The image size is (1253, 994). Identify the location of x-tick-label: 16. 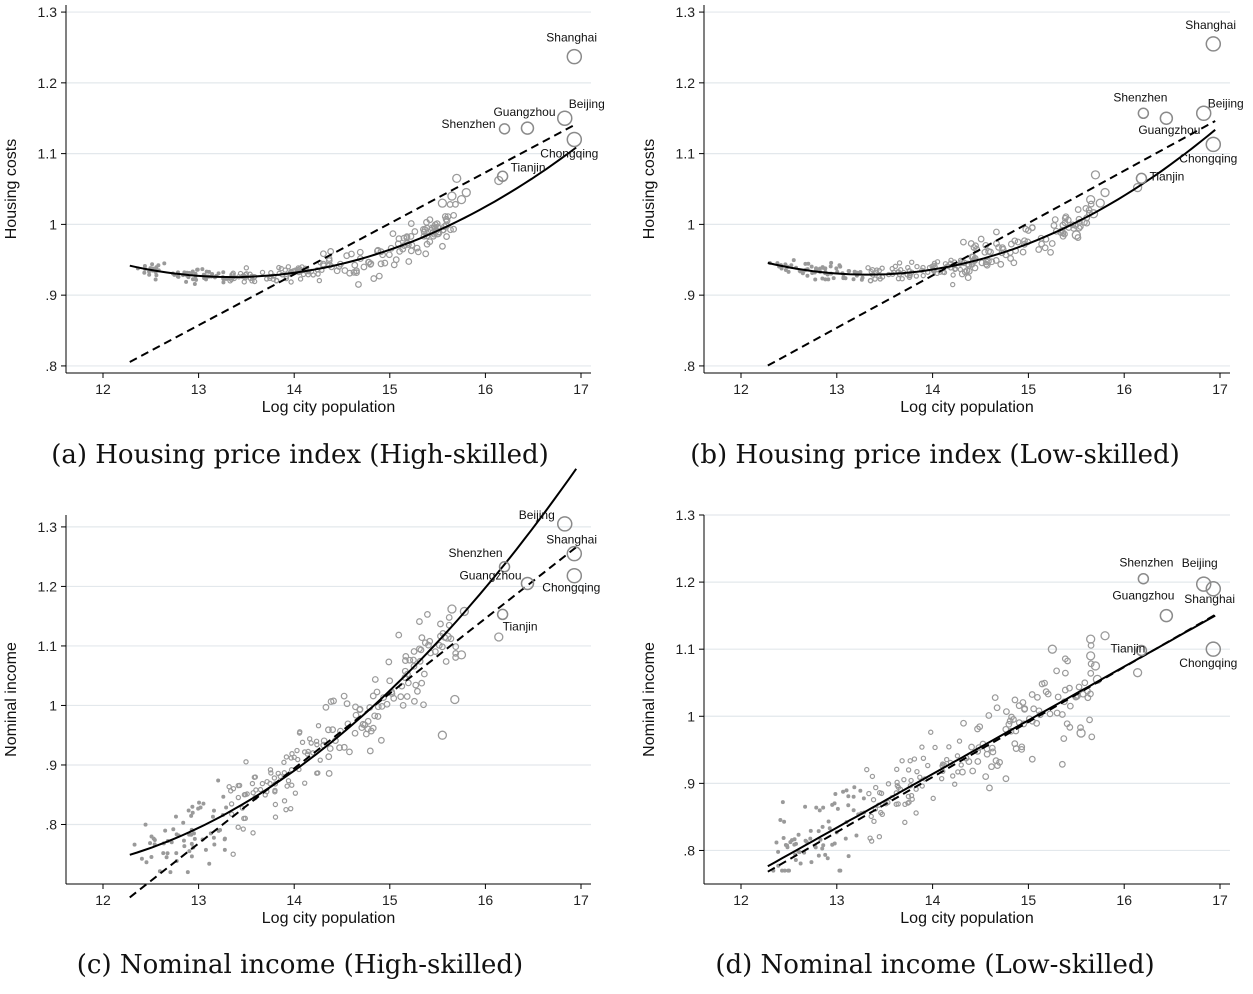
(486, 900).